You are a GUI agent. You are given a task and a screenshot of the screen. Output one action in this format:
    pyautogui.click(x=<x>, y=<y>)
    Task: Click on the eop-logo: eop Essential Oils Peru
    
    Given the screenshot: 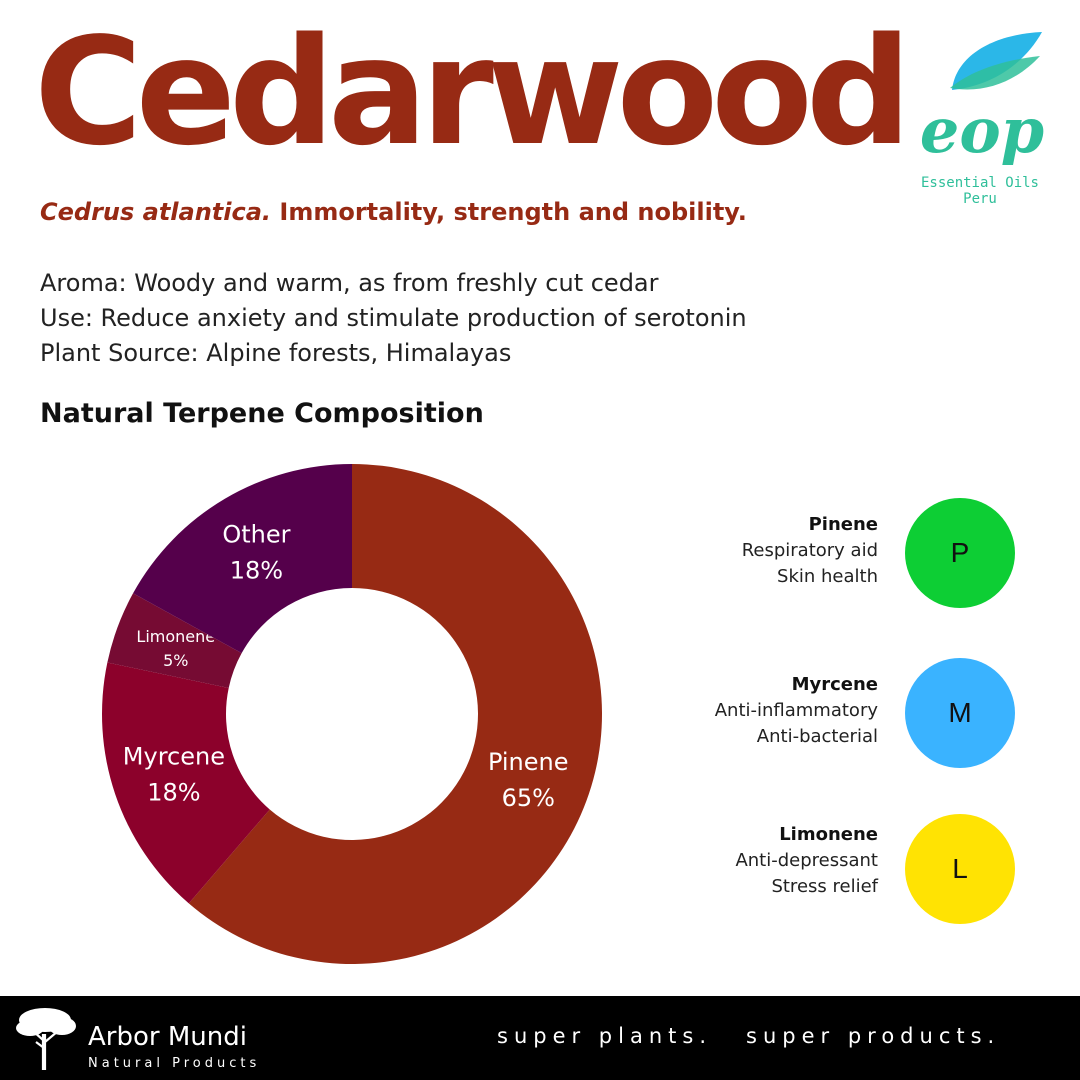 What is the action you would take?
    pyautogui.click(x=980, y=119)
    